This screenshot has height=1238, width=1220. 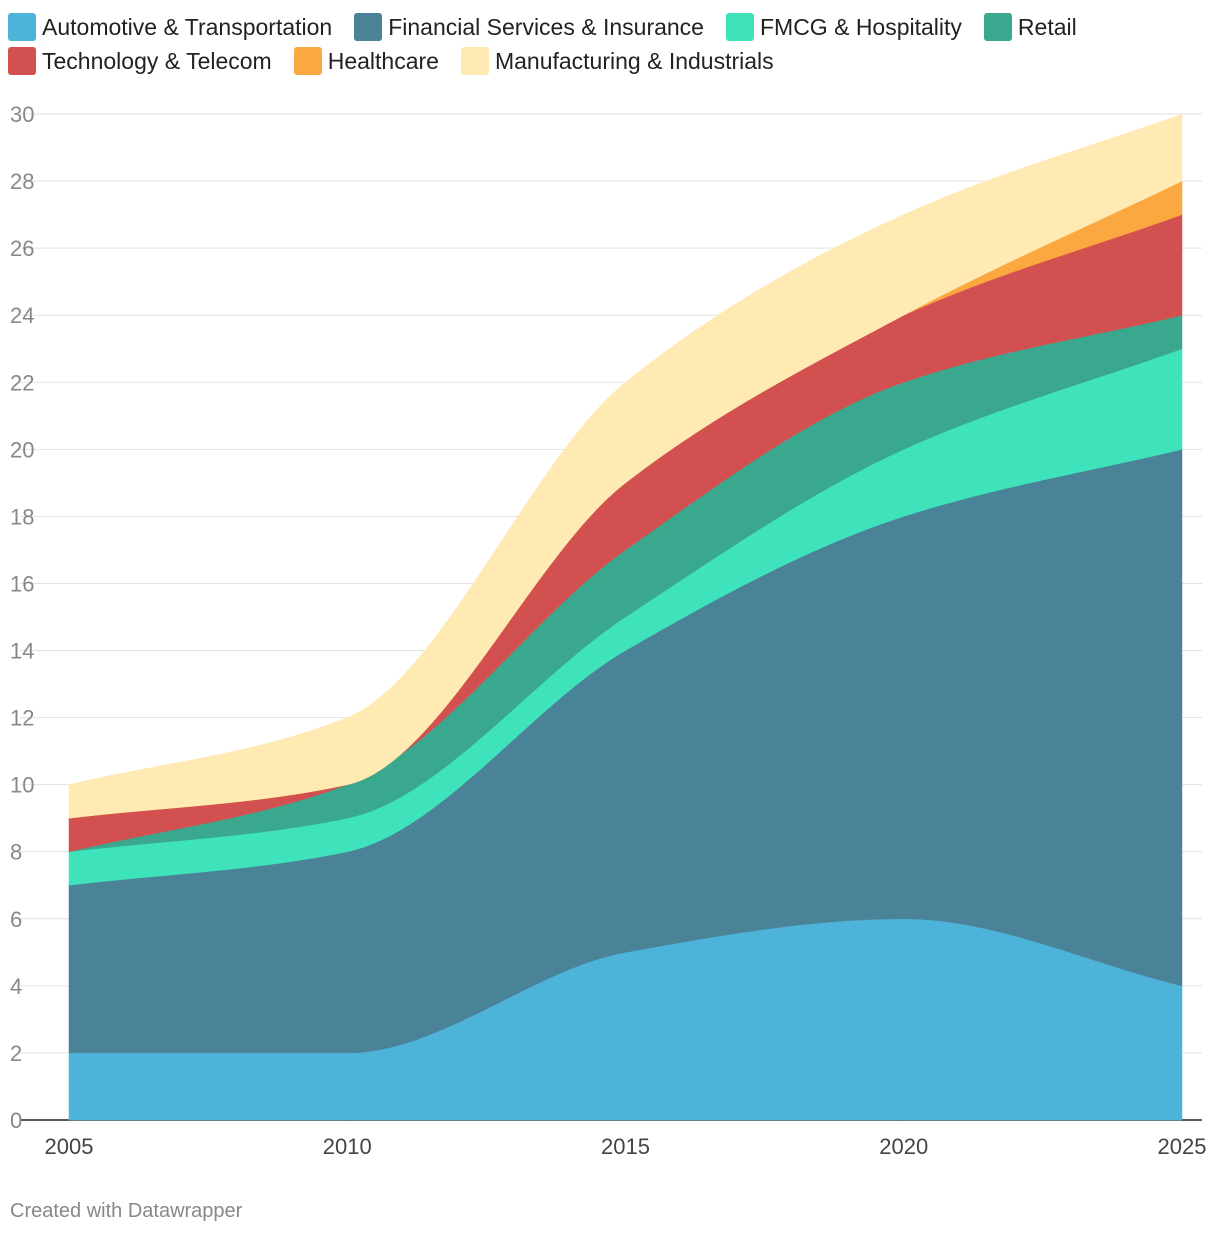 I want to click on x-tick-label: 2020, so click(x=903, y=1146).